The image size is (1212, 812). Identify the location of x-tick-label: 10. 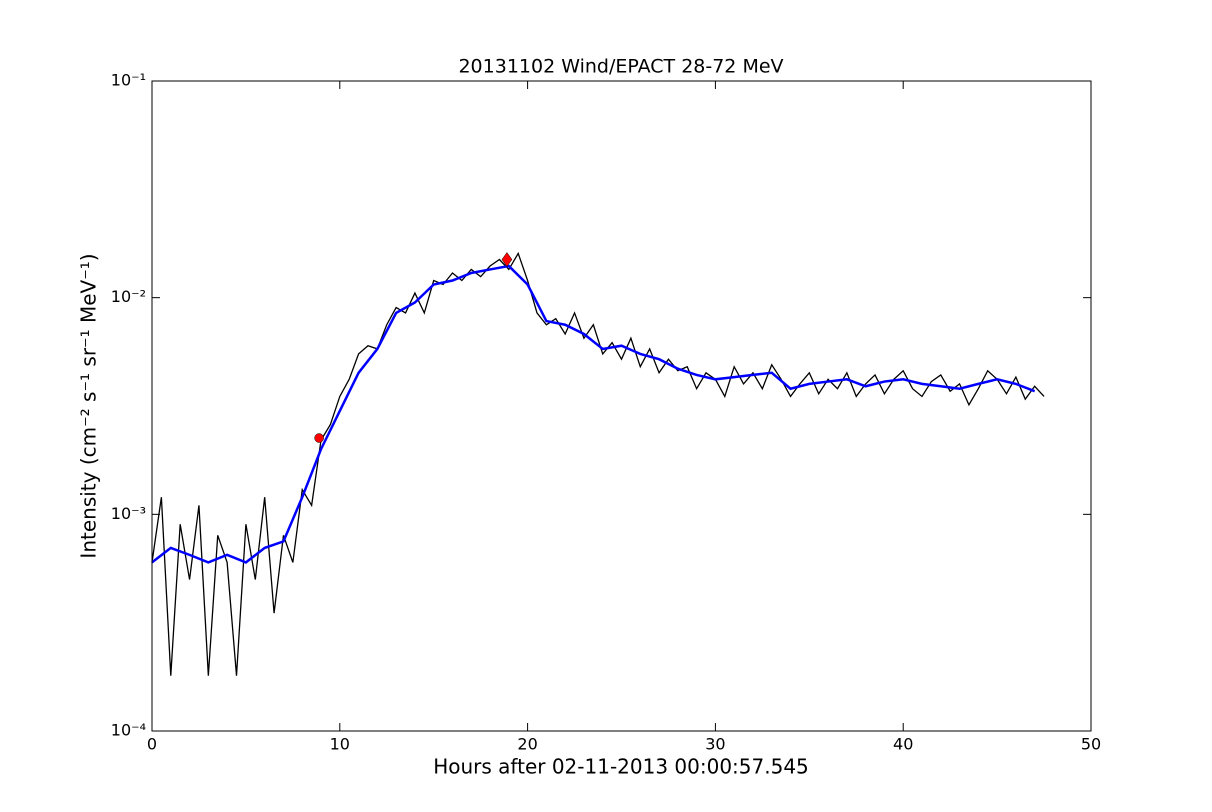
(340, 744).